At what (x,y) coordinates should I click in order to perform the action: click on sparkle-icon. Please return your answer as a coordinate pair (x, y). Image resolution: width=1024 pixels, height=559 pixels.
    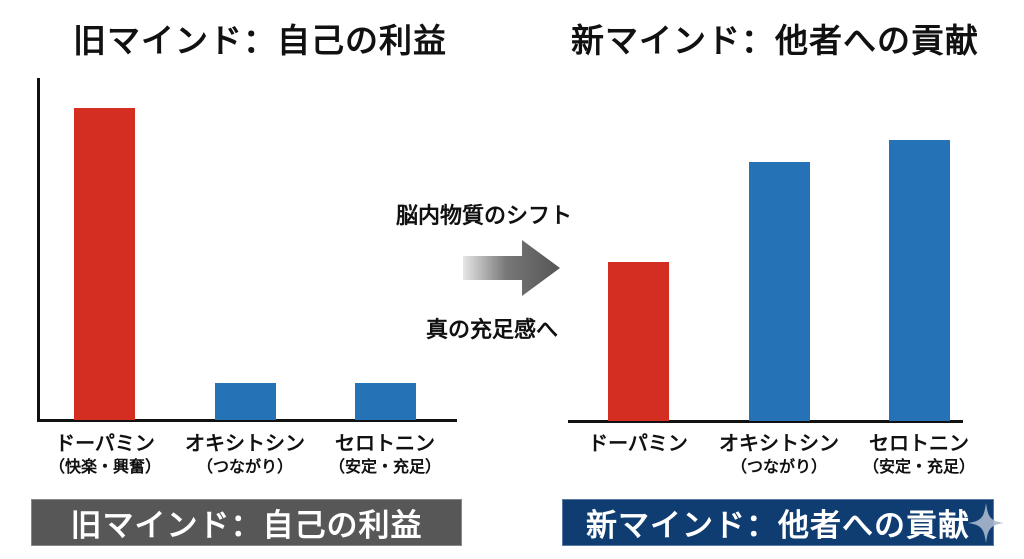
    Looking at the image, I should click on (986, 523).